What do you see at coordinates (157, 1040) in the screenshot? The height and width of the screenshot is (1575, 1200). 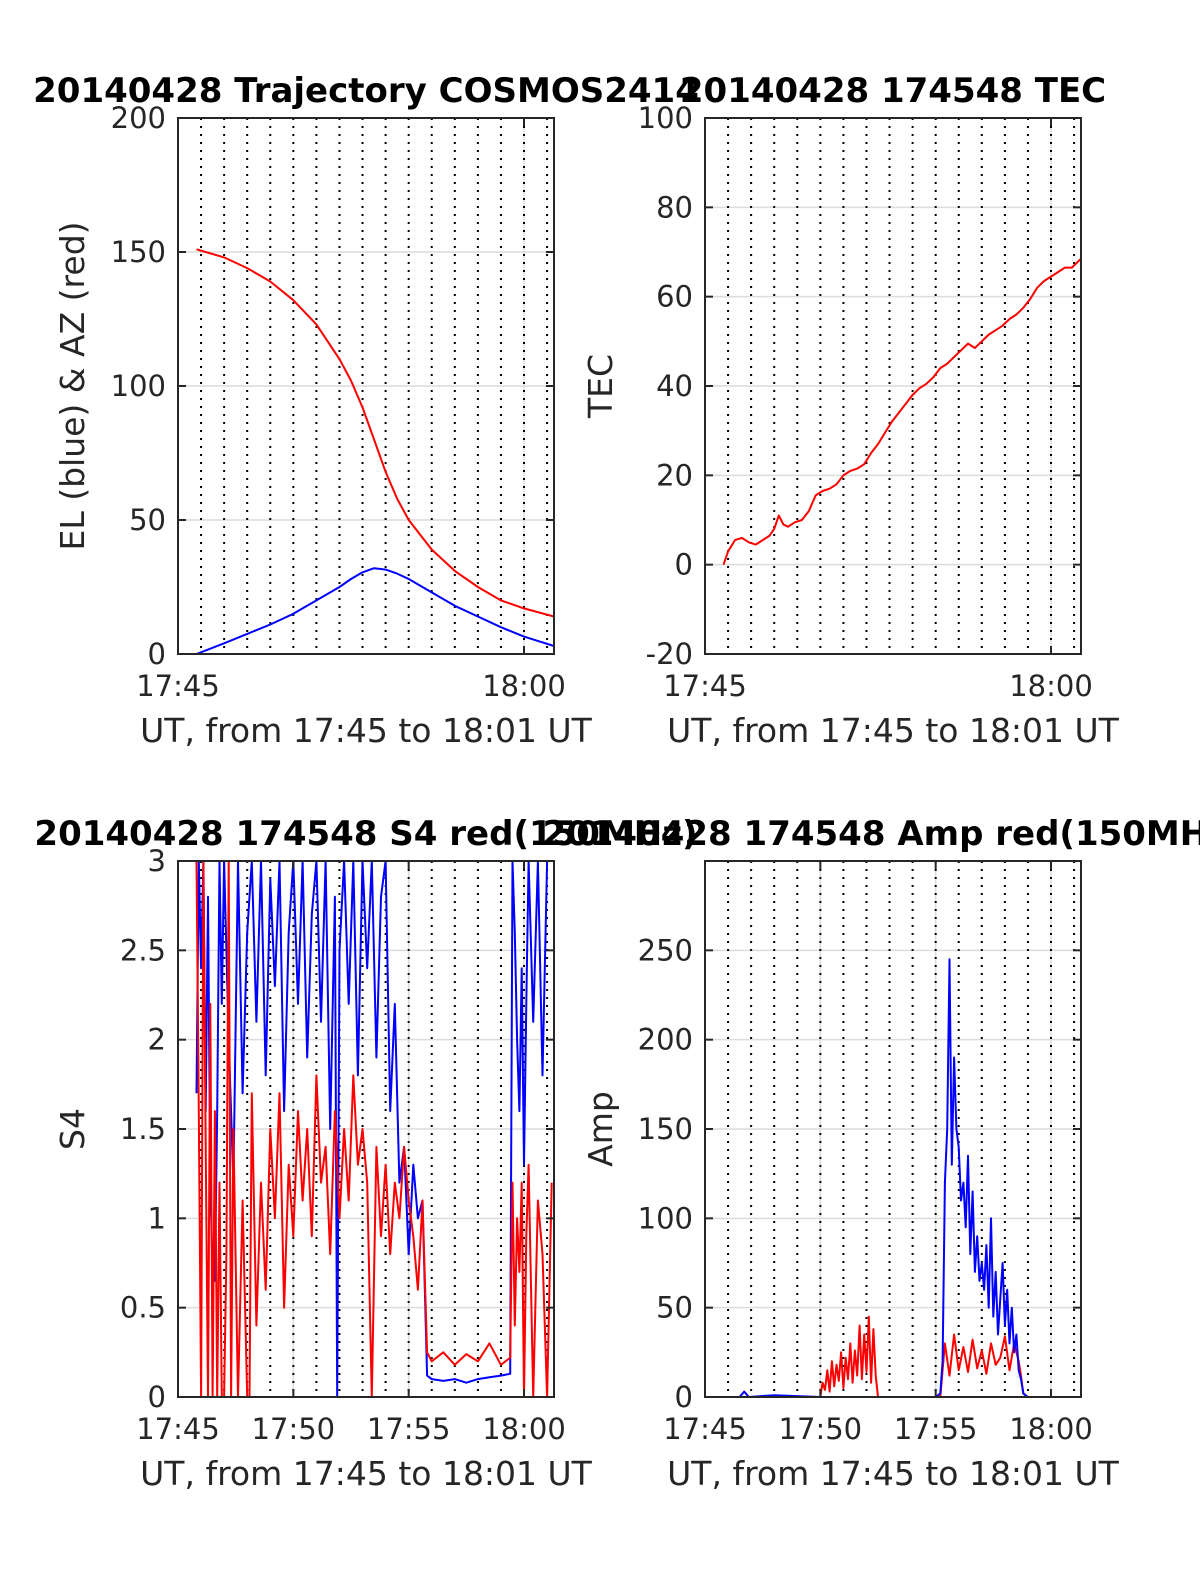 I see `y-tick-label: 2` at bounding box center [157, 1040].